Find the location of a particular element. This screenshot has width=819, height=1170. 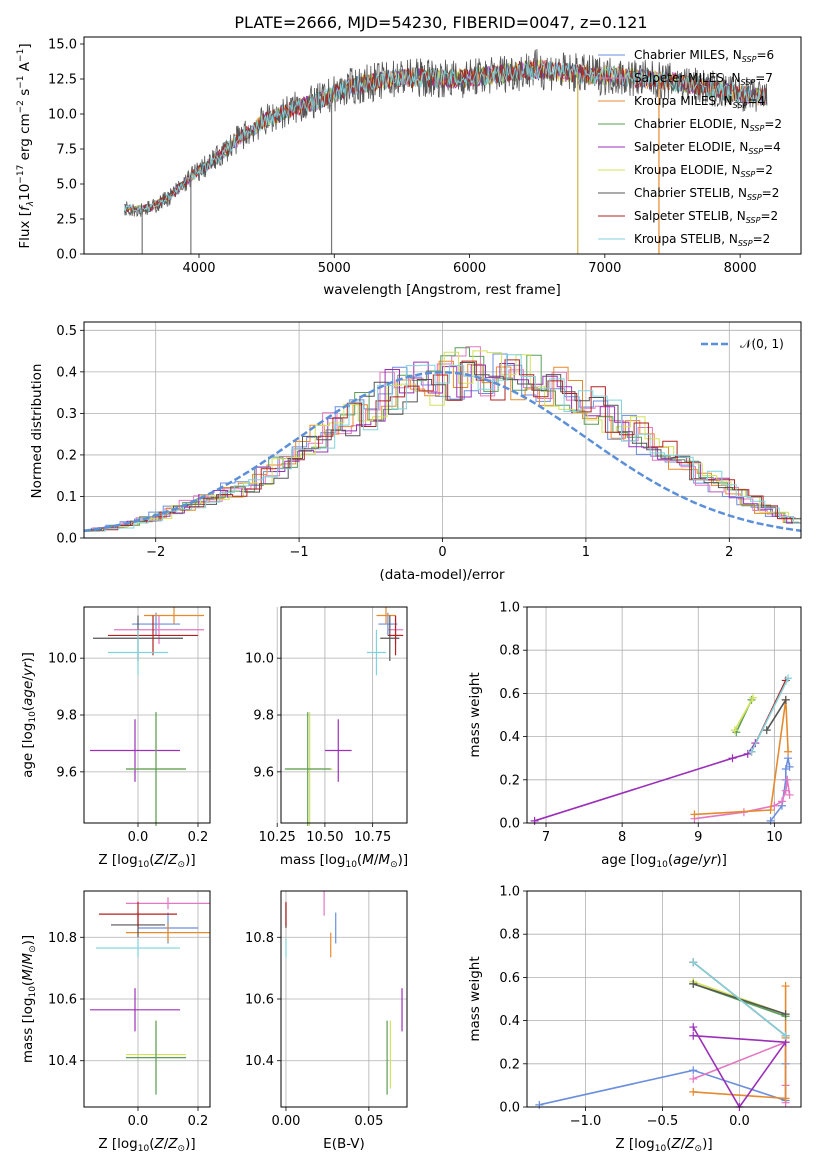

mass-ebv-xlabel: E(B-V) is located at coordinates (344, 1144).